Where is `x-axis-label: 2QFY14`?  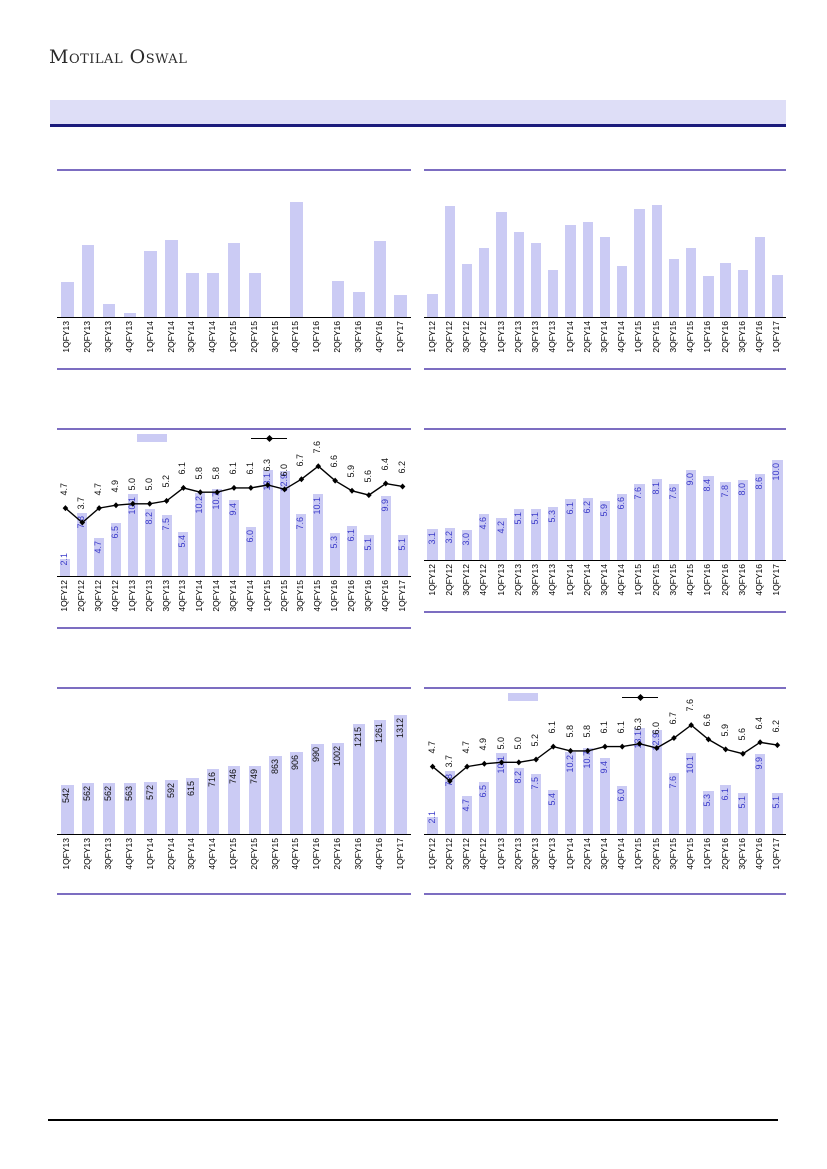
x-axis-label: 2QFY14 is located at coordinates (216, 596).